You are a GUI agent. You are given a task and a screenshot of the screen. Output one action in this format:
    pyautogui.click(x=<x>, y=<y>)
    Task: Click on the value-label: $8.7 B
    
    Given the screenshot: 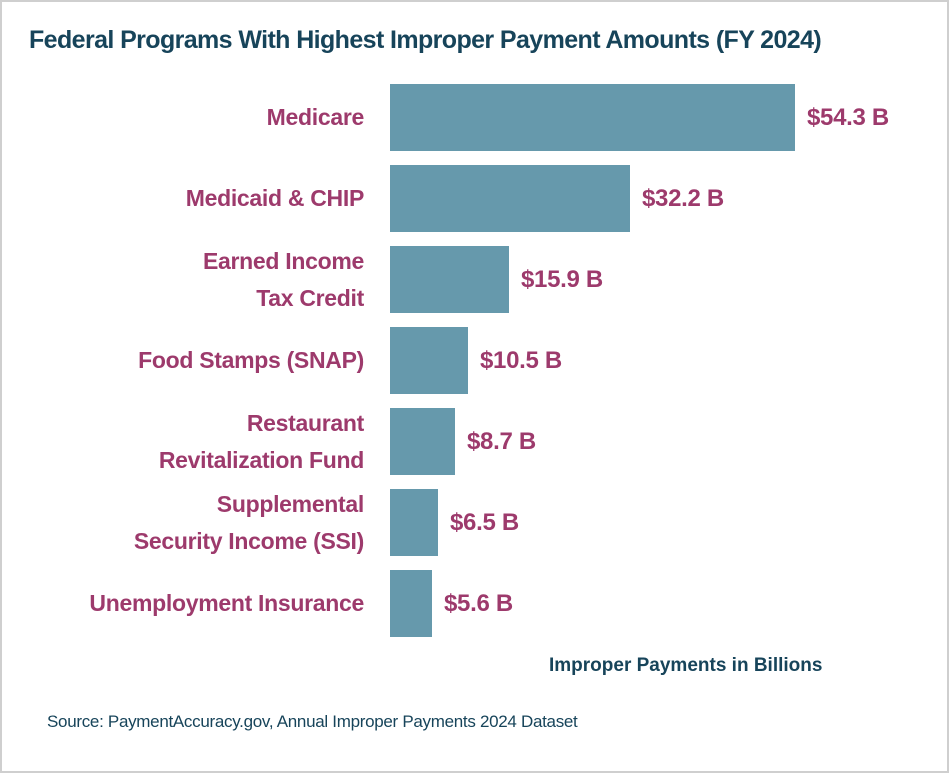 What is the action you would take?
    pyautogui.click(x=501, y=441)
    